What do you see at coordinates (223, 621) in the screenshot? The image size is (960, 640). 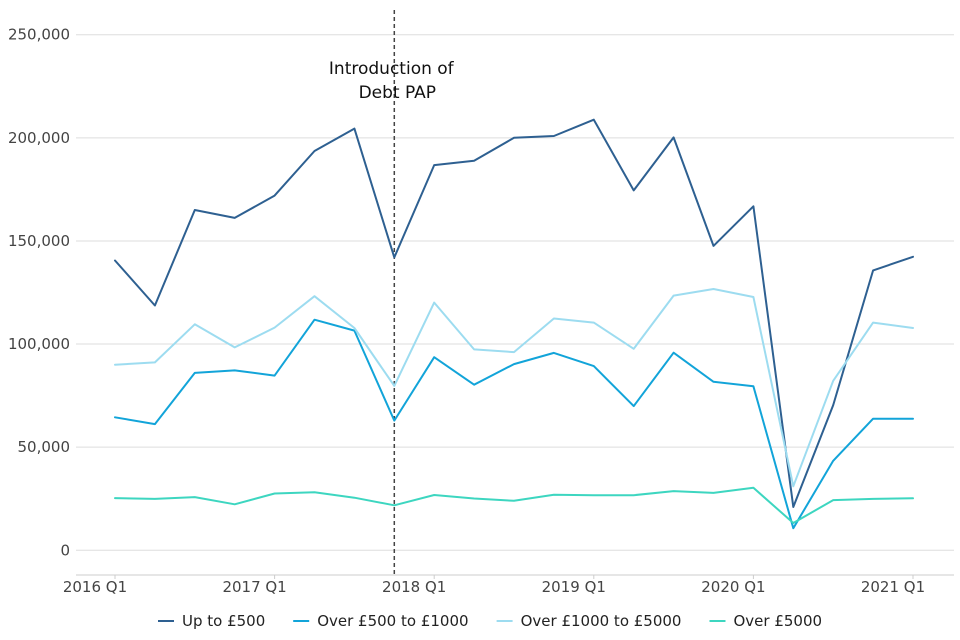 I see `legend-label: Up to £500` at bounding box center [223, 621].